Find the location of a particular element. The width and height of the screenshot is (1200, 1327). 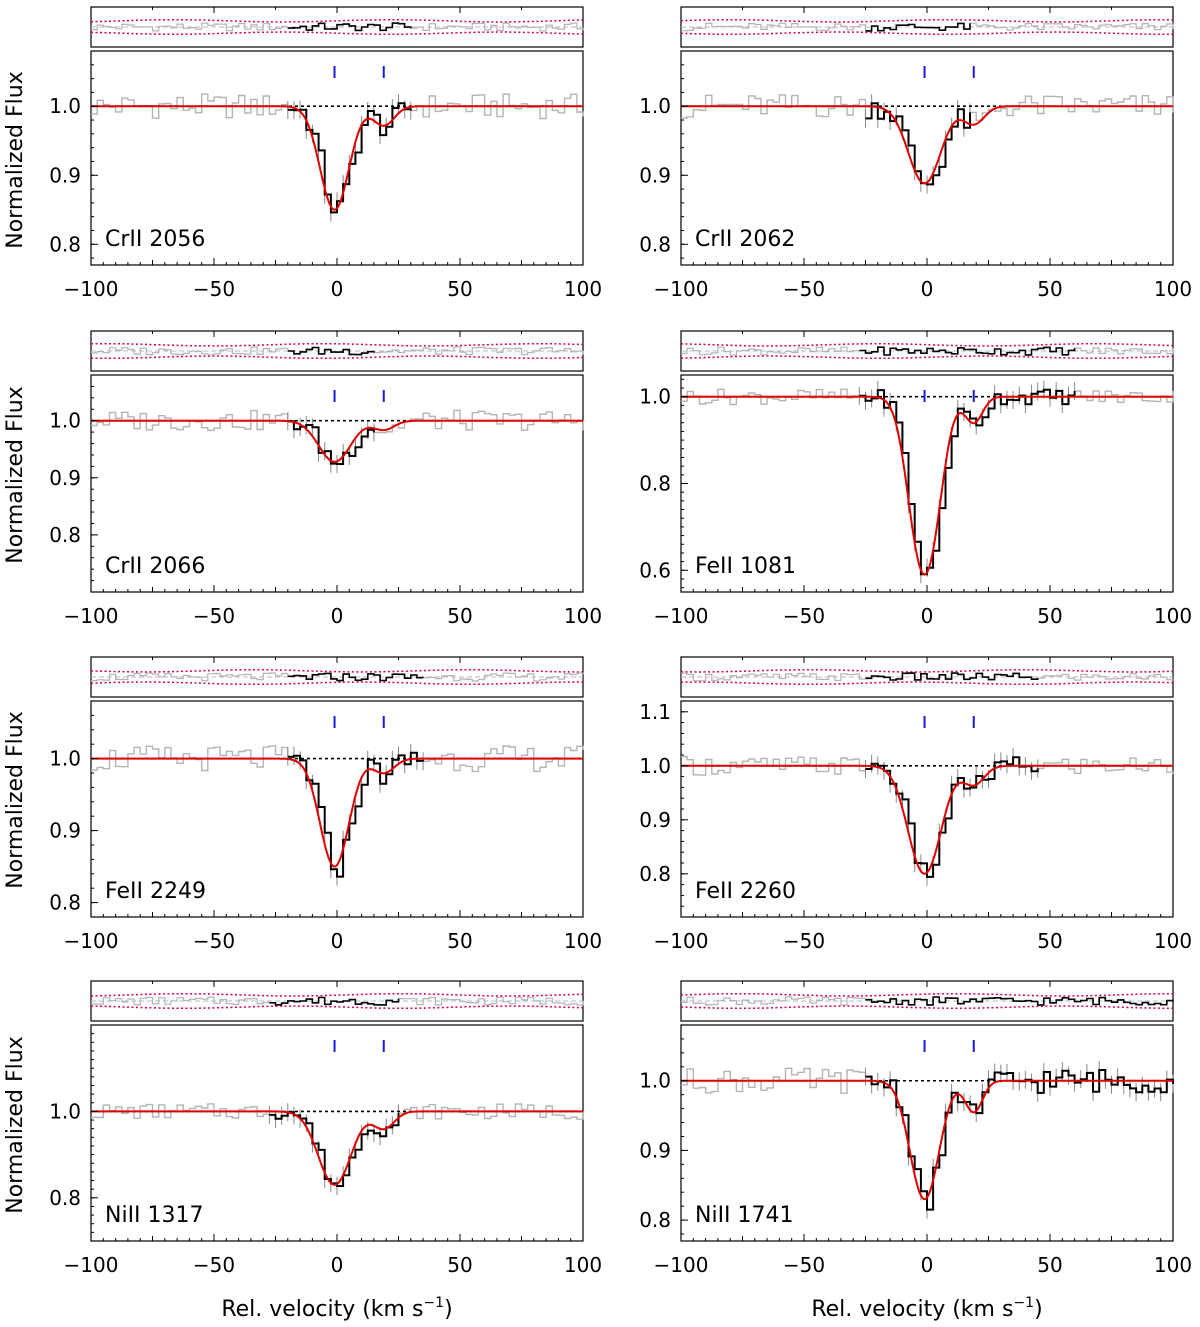

transition-label: NiII 1317 is located at coordinates (154, 1215).